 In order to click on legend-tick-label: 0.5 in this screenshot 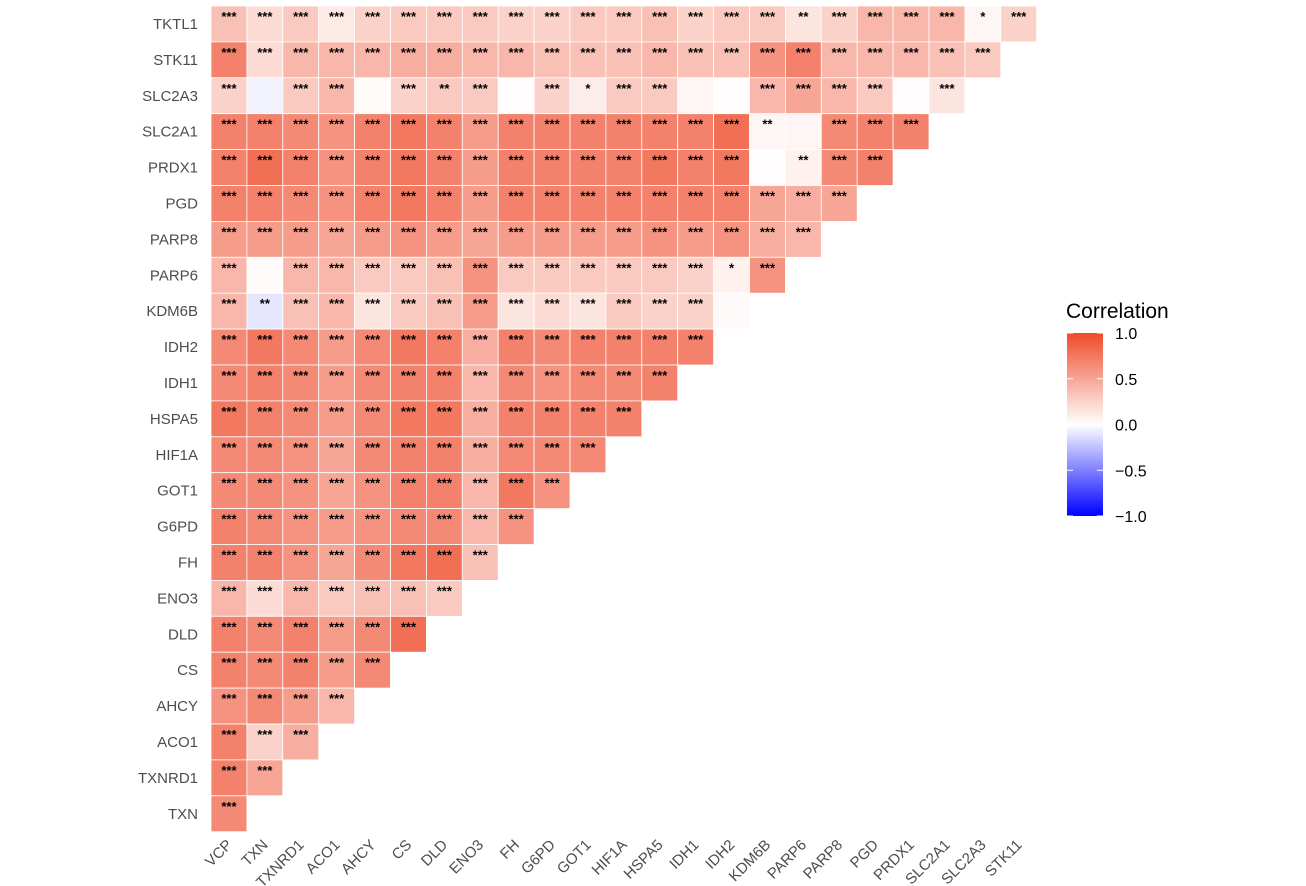, I will do `click(1126, 380)`.